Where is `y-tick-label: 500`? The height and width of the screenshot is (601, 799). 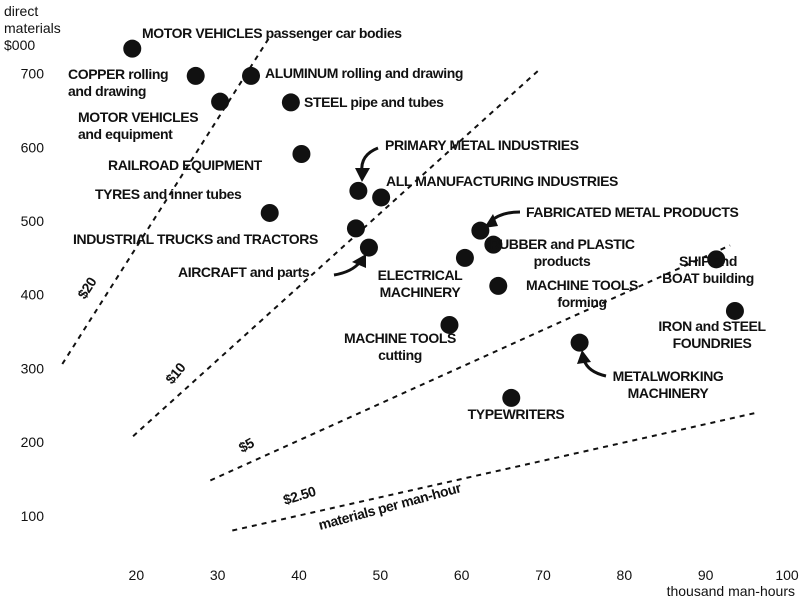
y-tick-label: 500 is located at coordinates (33, 221).